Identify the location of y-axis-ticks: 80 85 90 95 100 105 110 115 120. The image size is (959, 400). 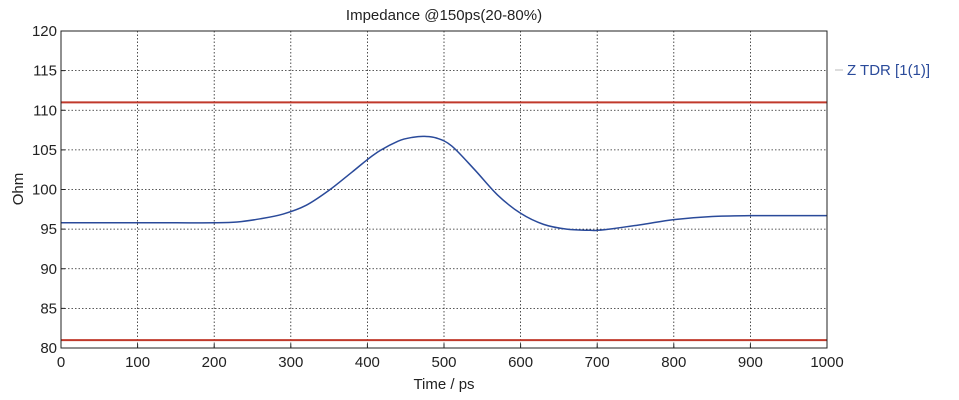
(48, 190).